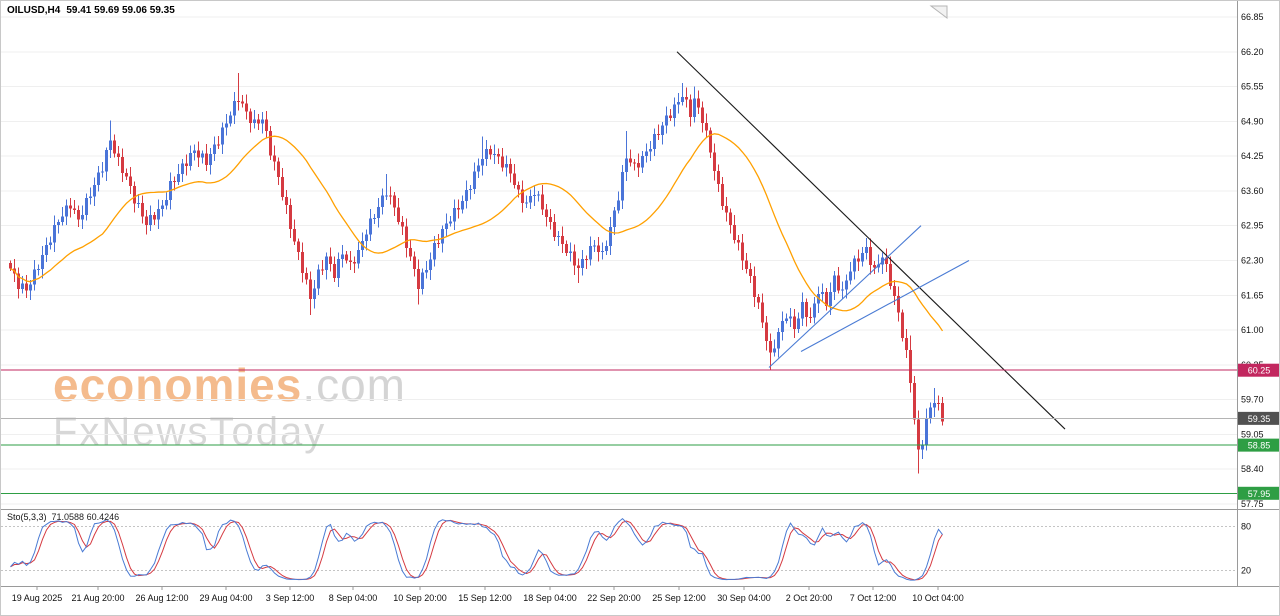 This screenshot has height=616, width=1280. Describe the element at coordinates (1252, 504) in the screenshot. I see `price-scale-label: 57.75` at that location.